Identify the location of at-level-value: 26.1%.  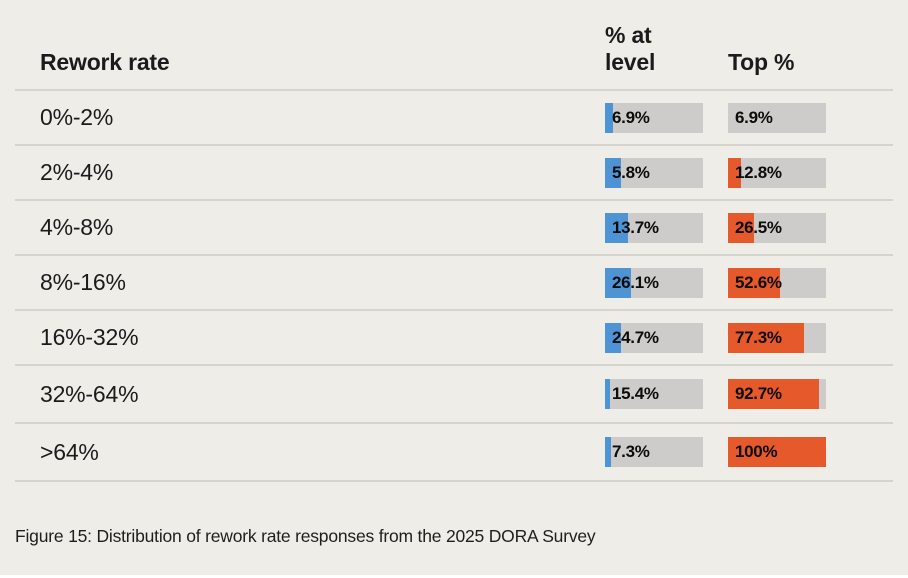
(635, 282).